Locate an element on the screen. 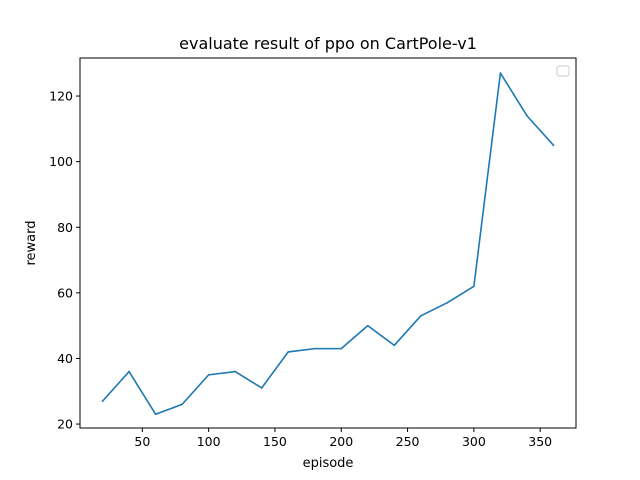  chart-title: evaluate result of ppo on CartPole-v1 is located at coordinates (328, 43).